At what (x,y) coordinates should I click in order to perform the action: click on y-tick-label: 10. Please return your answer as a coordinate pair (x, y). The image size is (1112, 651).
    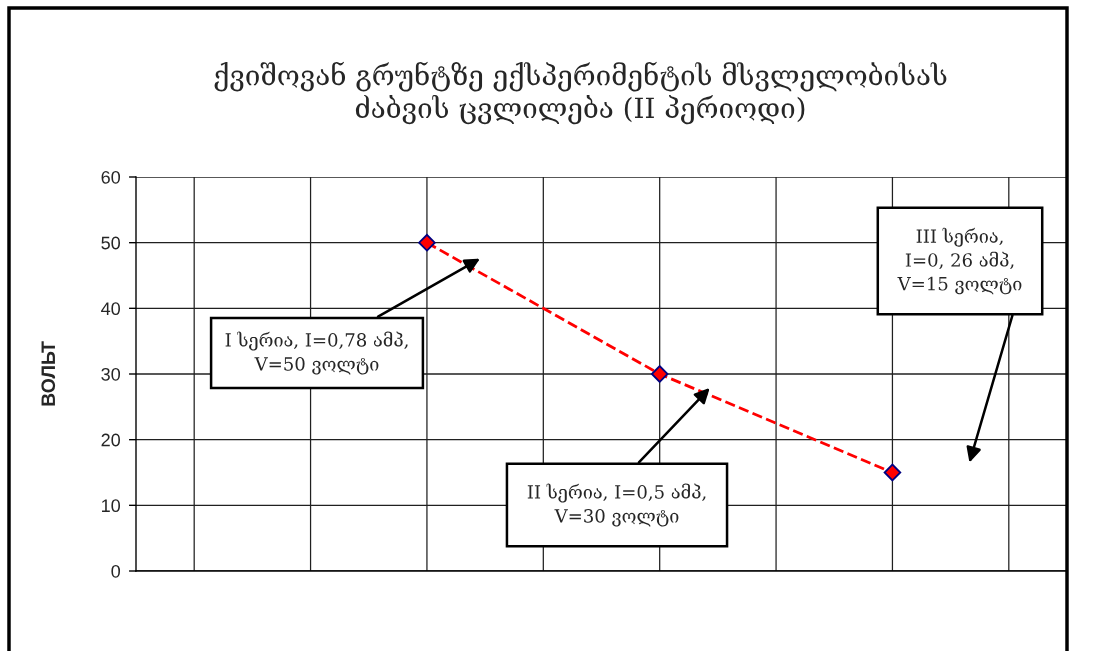
    Looking at the image, I should click on (111, 506).